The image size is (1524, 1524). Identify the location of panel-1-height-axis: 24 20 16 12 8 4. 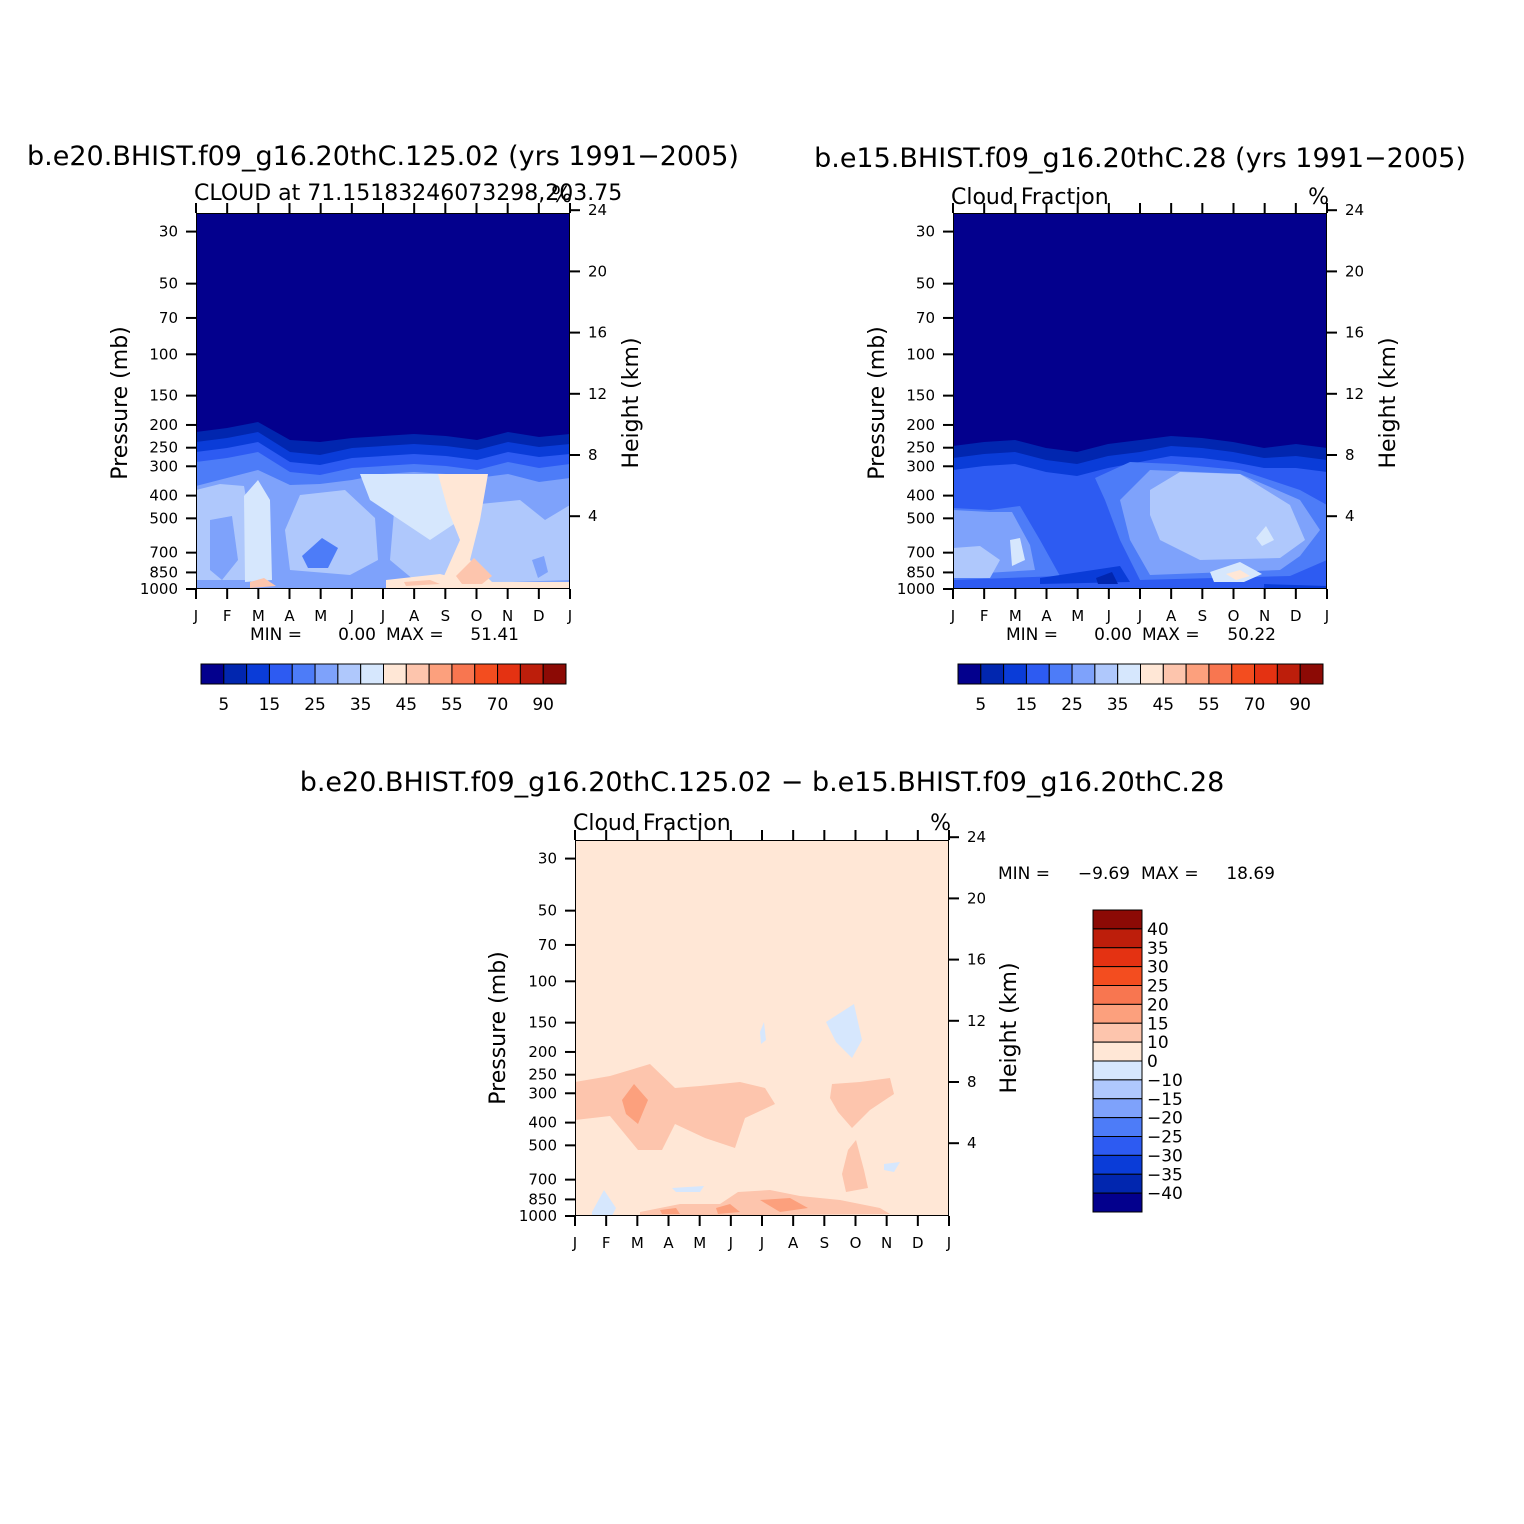
(588, 363).